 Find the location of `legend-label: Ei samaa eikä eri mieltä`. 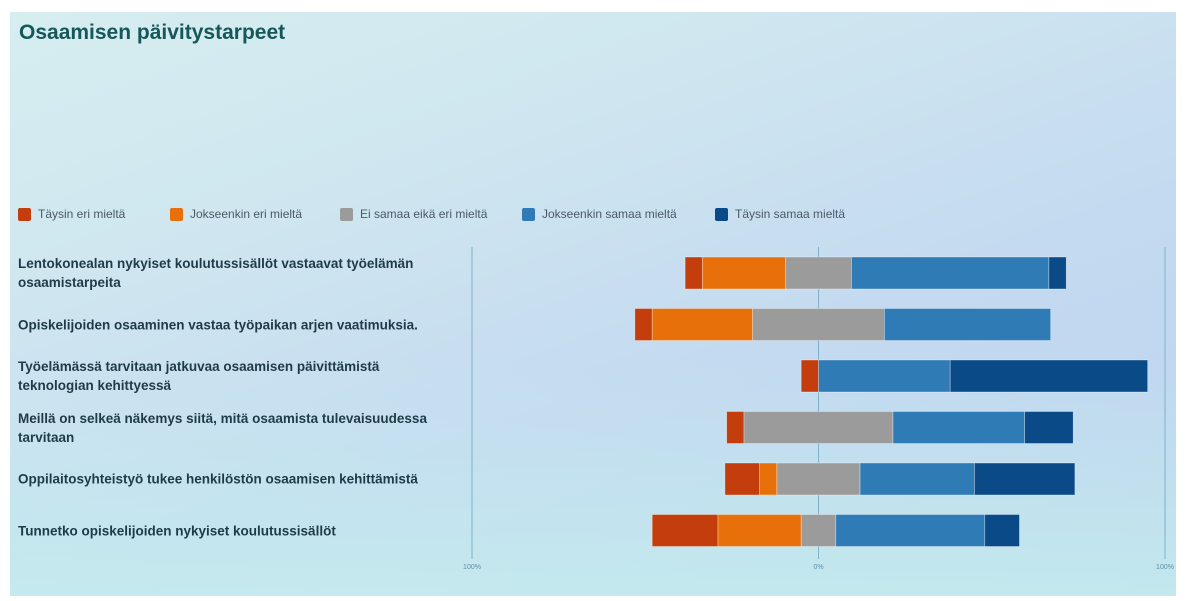

legend-label: Ei samaa eikä eri mieltä is located at coordinates (424, 214).